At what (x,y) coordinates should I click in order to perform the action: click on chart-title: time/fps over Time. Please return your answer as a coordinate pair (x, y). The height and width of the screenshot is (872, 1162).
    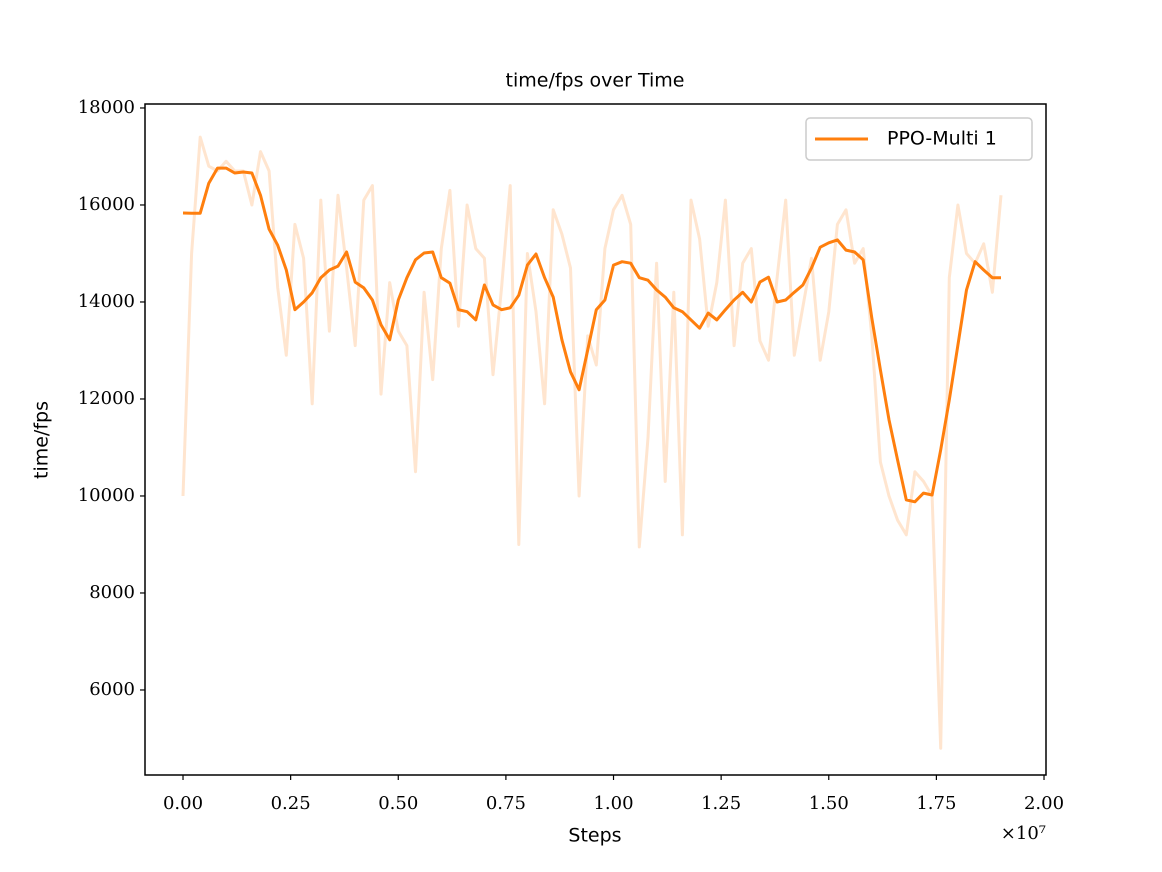
    Looking at the image, I should click on (595, 81).